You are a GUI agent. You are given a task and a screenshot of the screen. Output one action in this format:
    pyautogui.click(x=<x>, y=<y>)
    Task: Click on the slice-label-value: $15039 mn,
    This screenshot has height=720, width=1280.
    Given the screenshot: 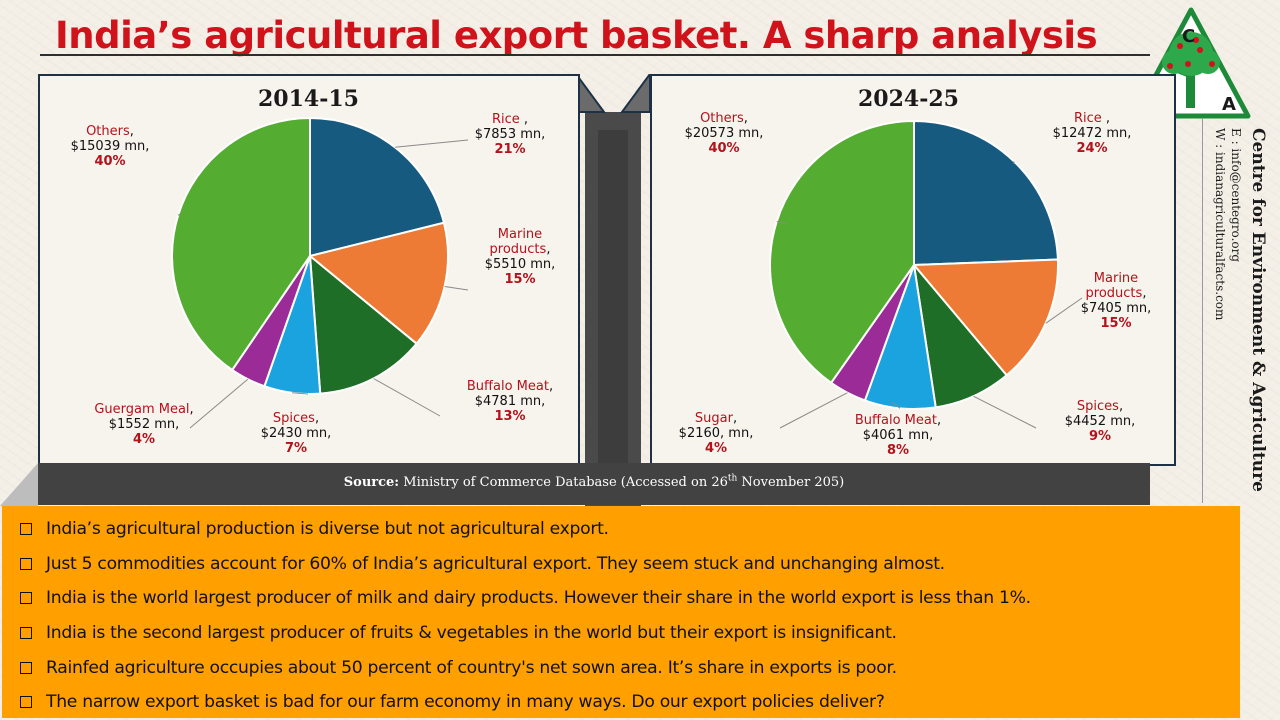 What is the action you would take?
    pyautogui.click(x=110, y=146)
    